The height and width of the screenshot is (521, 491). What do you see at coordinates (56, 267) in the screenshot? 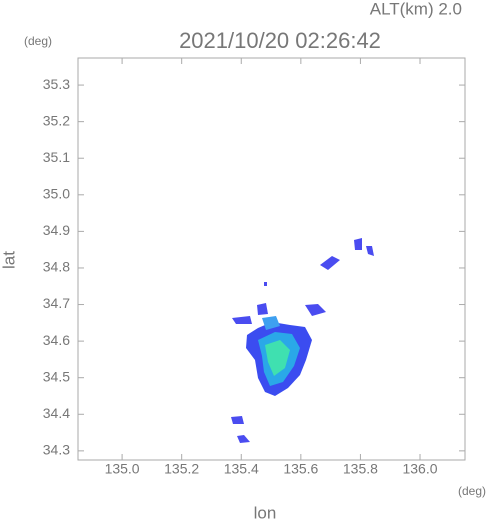
I see `y-tick-label: 34.8` at bounding box center [56, 267].